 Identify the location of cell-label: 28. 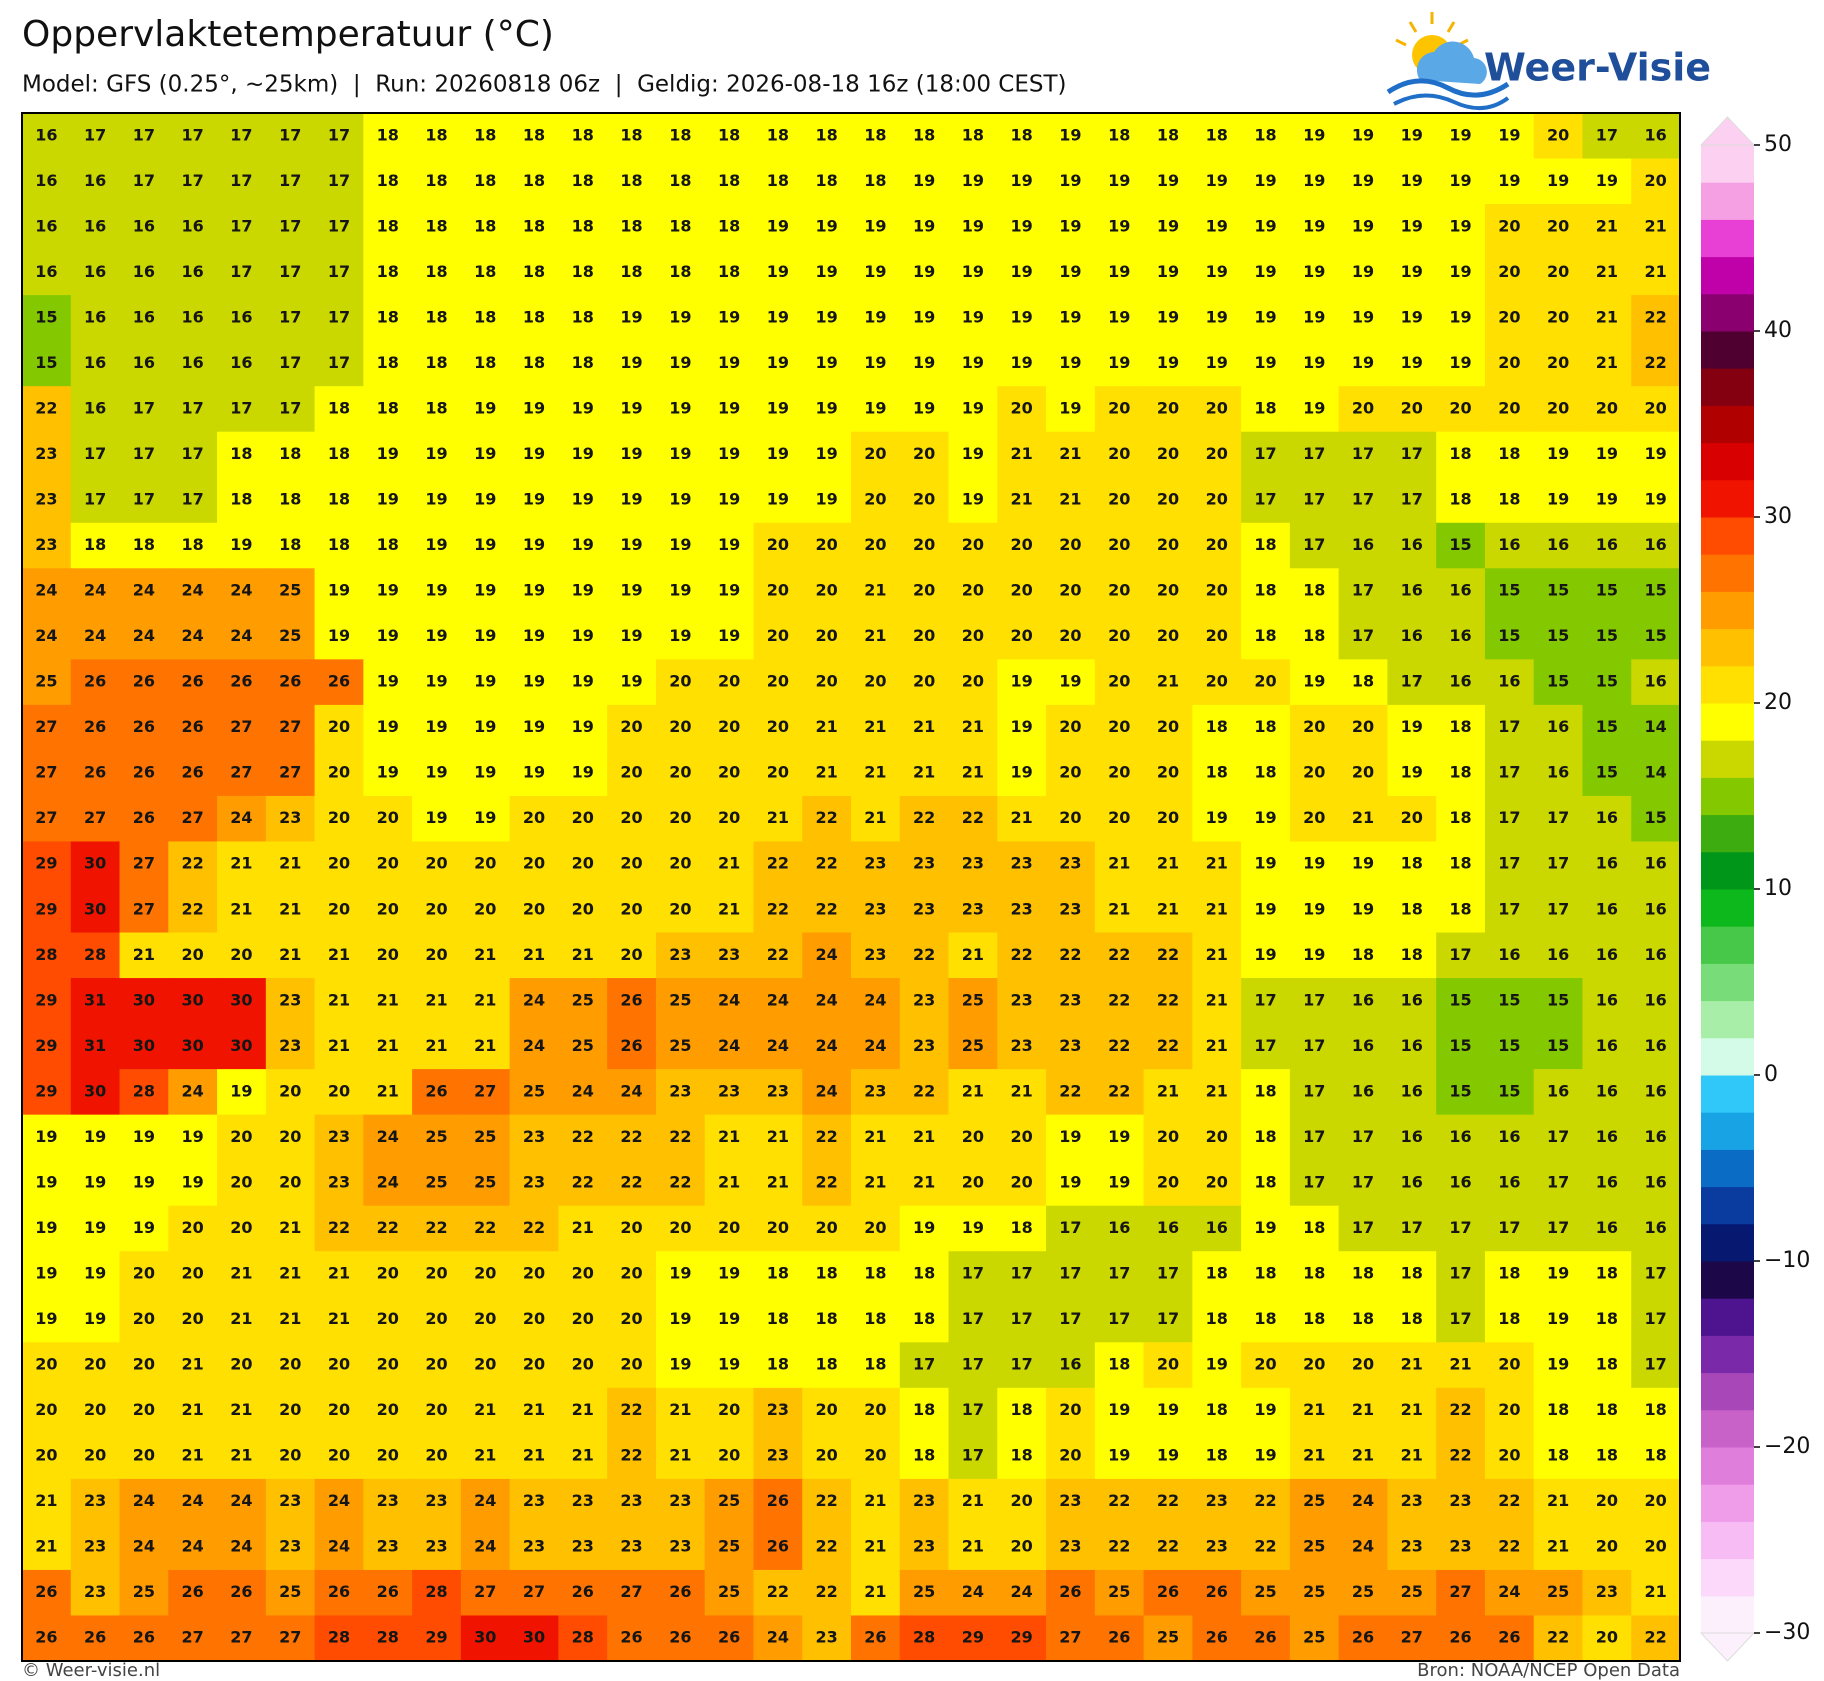
(924, 1637).